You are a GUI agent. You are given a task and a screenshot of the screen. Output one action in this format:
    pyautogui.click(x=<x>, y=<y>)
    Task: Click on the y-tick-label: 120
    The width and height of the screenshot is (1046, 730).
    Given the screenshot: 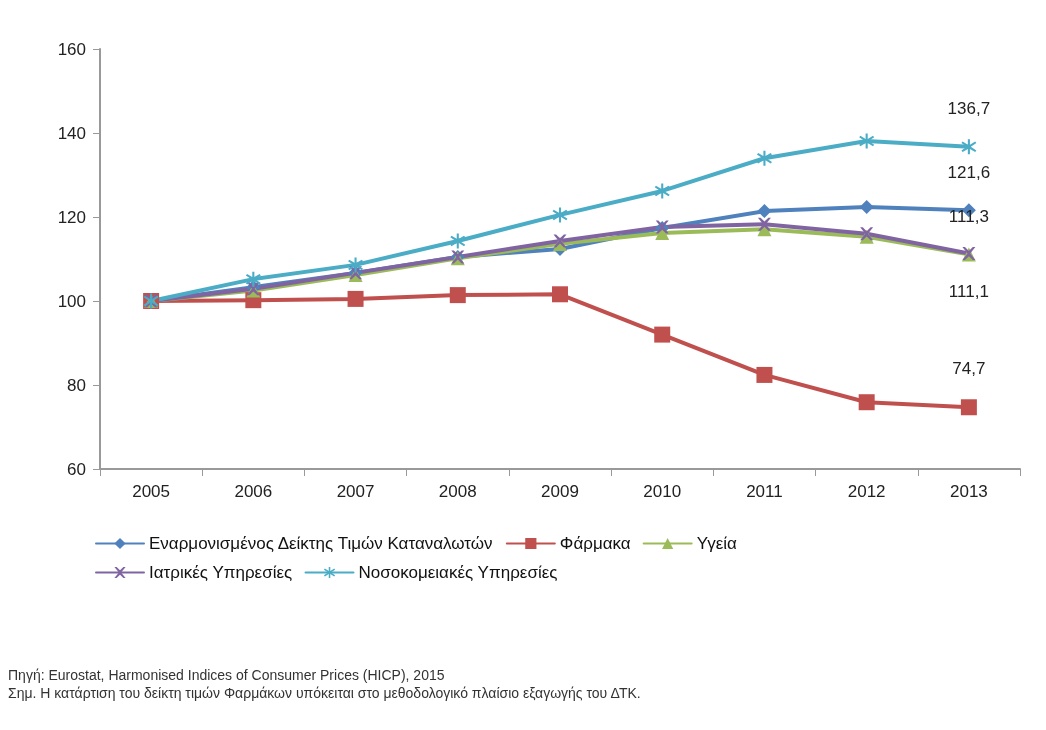 What is the action you would take?
    pyautogui.click(x=71, y=217)
    